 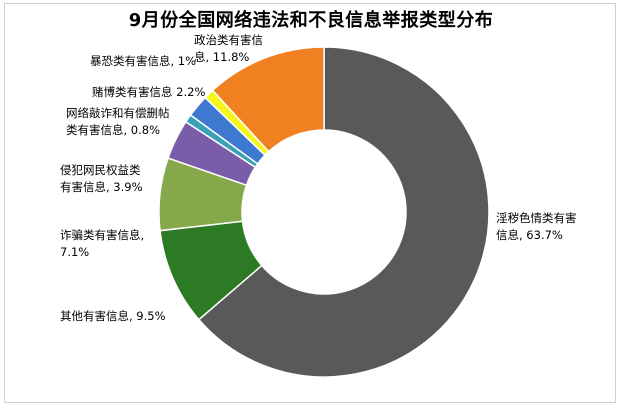 I want to click on slice-label-line: 有害信息, 3.9%, so click(x=101, y=187).